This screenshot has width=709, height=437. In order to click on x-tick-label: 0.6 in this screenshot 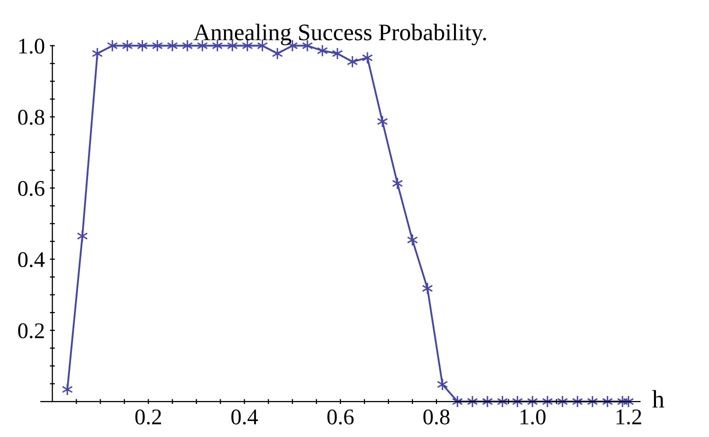, I will do `click(340, 417)`.